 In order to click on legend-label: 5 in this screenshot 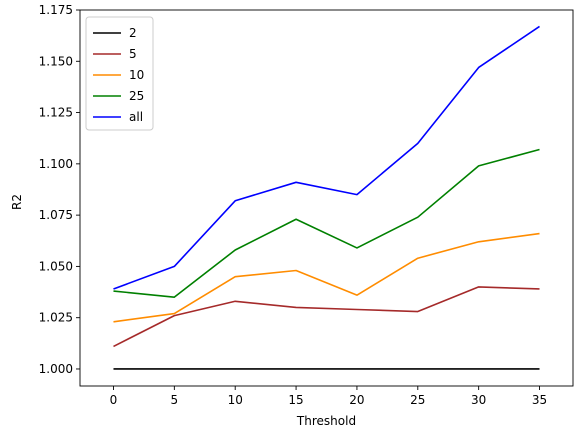, I will do `click(133, 54)`.